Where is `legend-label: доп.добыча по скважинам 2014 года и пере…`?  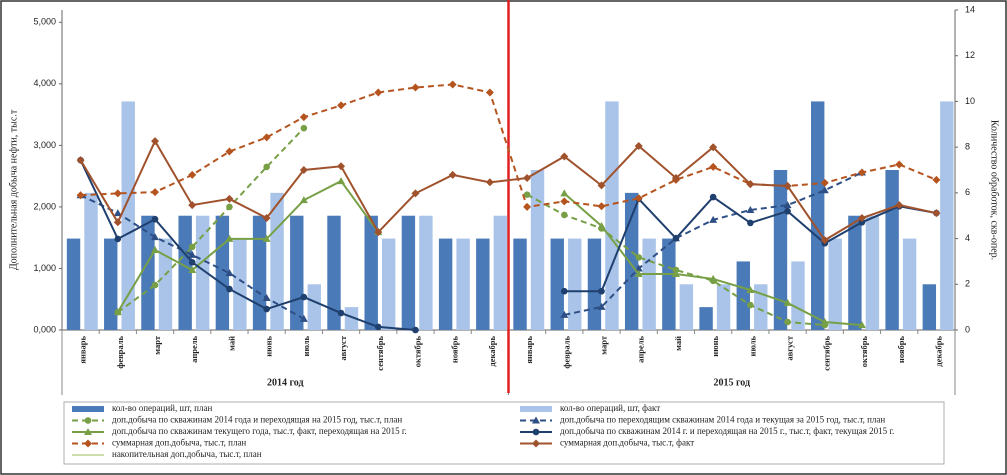
legend-label: доп.добыча по скважинам 2014 года и пере… is located at coordinates (257, 420).